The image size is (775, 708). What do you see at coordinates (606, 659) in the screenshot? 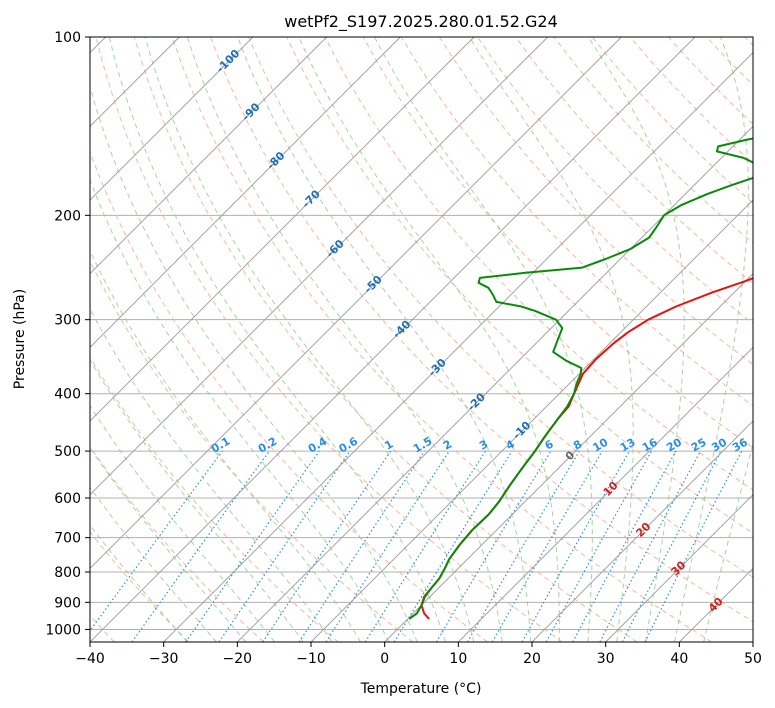
I see `x-tick-label: 30` at bounding box center [606, 659].